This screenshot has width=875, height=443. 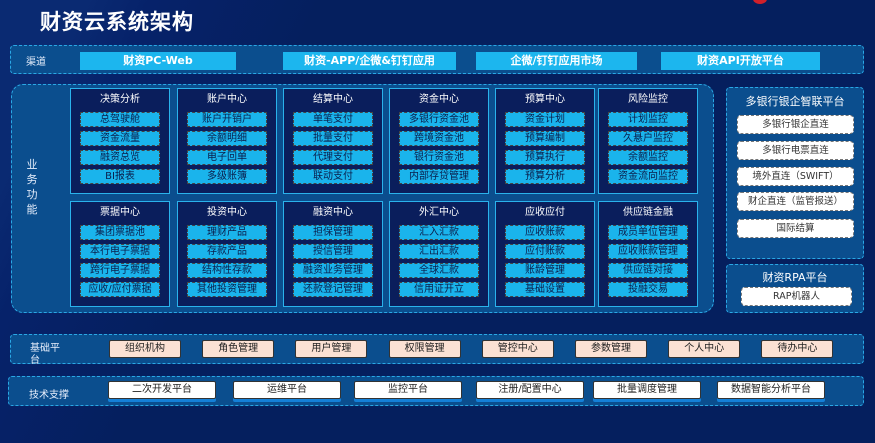 I want to click on module-item: 银行资金池, so click(x=439, y=157).